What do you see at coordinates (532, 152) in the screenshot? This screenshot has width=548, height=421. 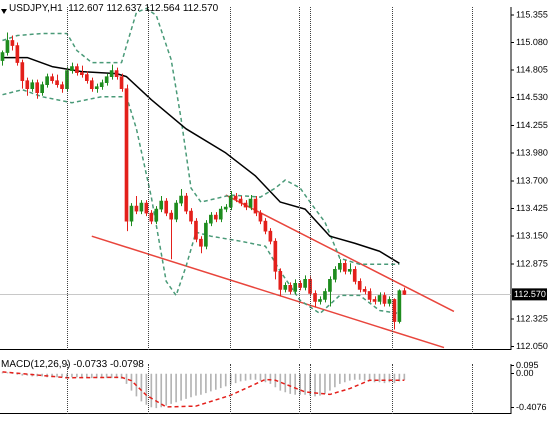 I see `y-tick-label: 113.980` at bounding box center [532, 152].